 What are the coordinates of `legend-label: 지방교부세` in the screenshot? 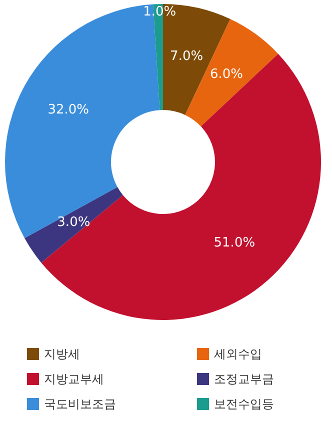 It's located at (74, 379).